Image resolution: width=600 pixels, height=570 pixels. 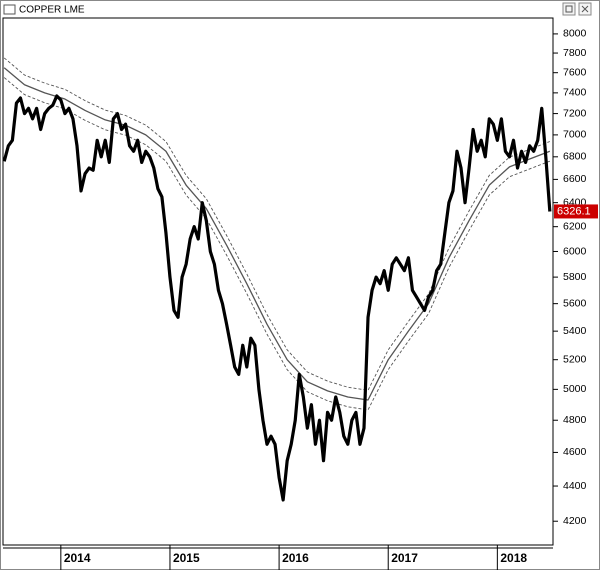 I want to click on x-tick-label: 2016, so click(x=295, y=558).